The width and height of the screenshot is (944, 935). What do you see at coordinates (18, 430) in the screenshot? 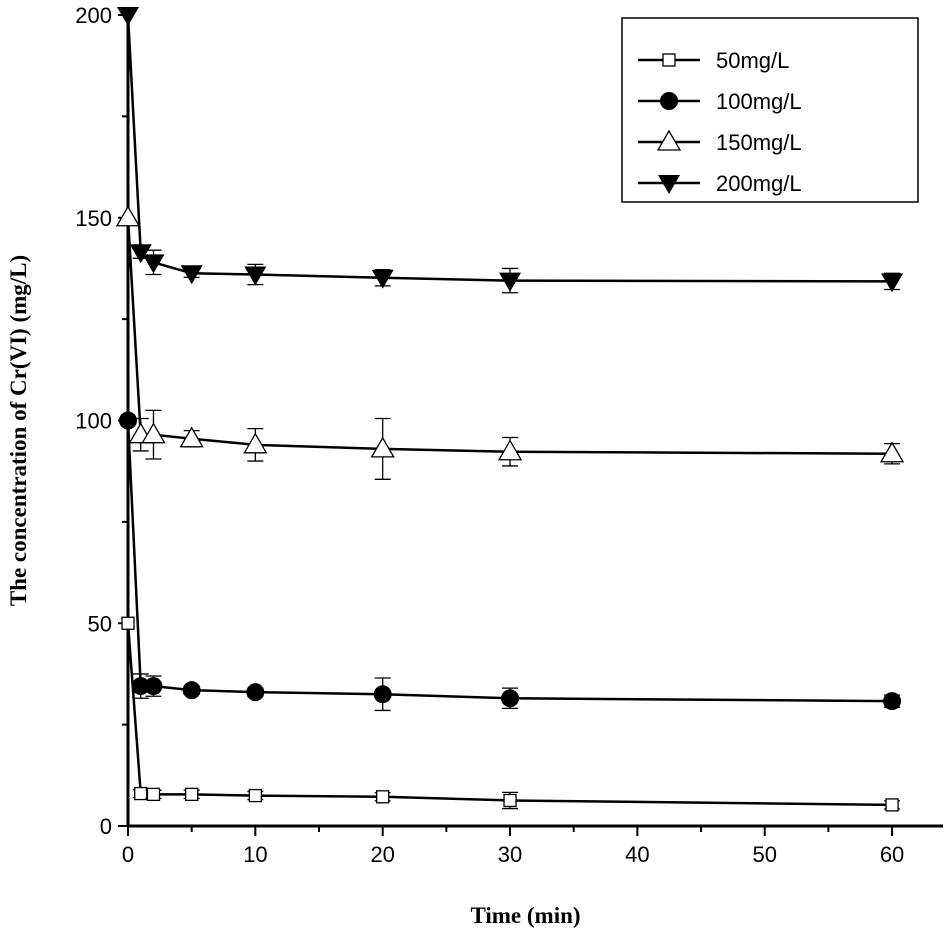
I see `y-axis-label: The concentration of Cr(VI) (mg/L)` at bounding box center [18, 430].